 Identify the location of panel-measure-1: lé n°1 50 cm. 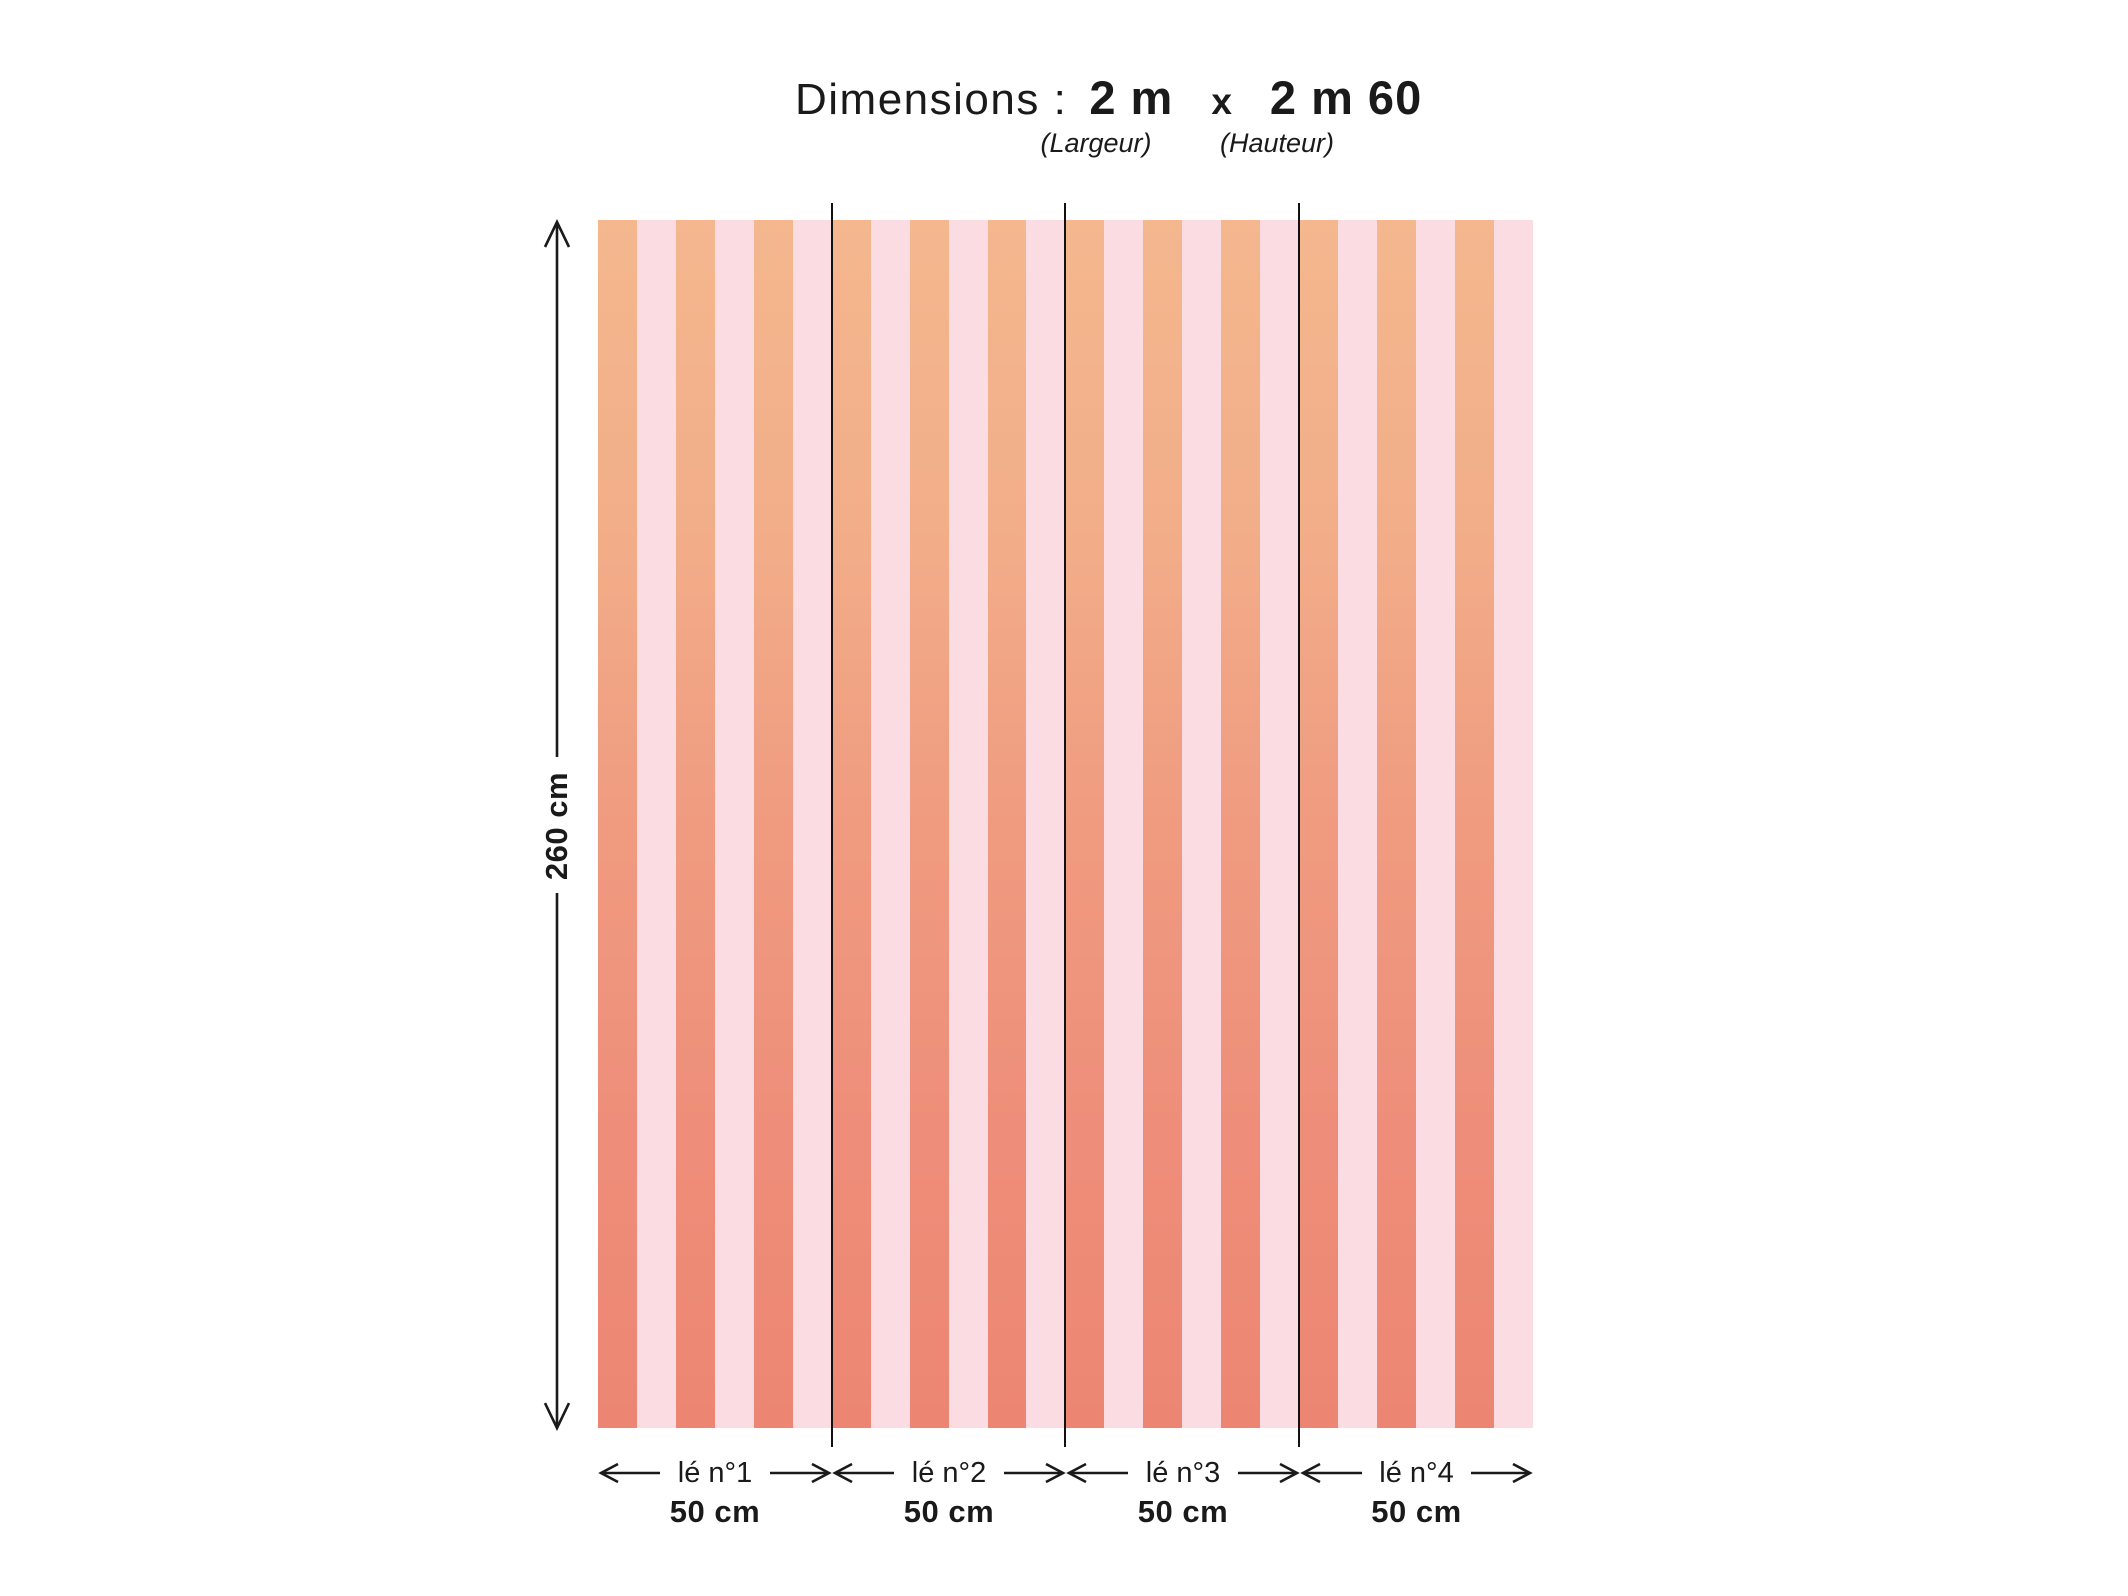
(715, 1493).